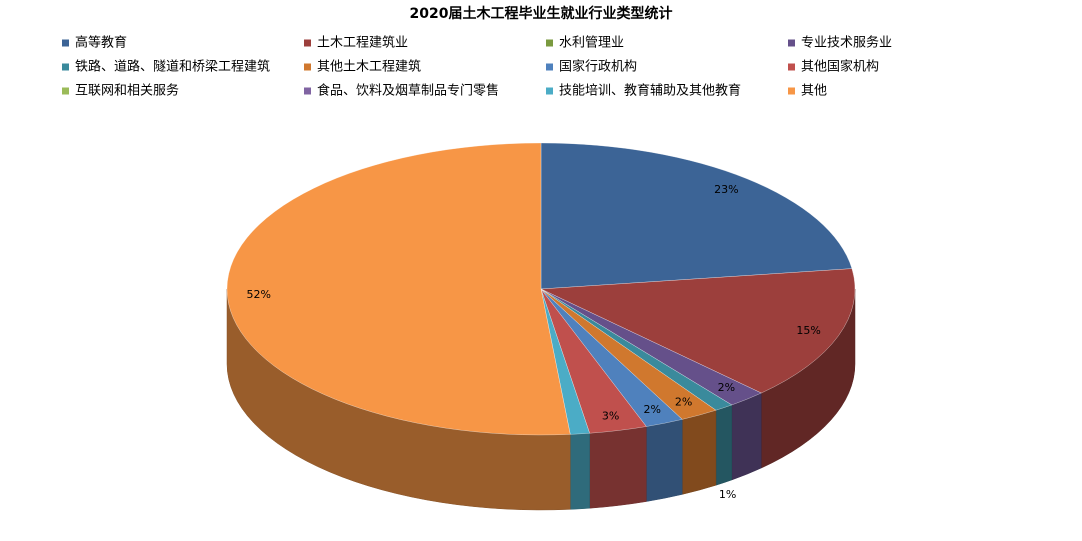 The image size is (1082, 541). What do you see at coordinates (408, 91) in the screenshot?
I see `legend-label: 食品、饮料及烟草制品专门零售` at bounding box center [408, 91].